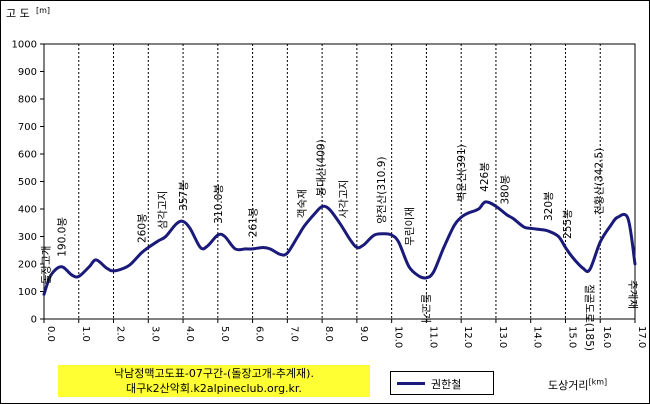 This screenshot has width=650, height=404. Describe the element at coordinates (47, 265) in the screenshot. I see `peak-annotation: 돌장고개` at that location.